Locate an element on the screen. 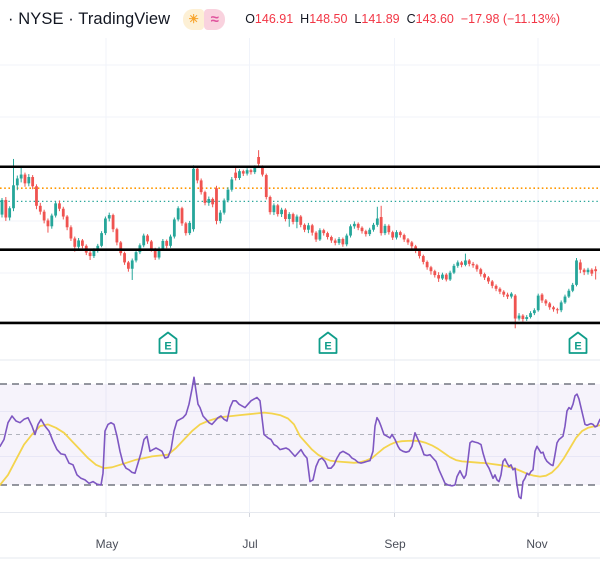 The image size is (600, 564). reaction-badges: ☀ ≈ is located at coordinates (204, 19).